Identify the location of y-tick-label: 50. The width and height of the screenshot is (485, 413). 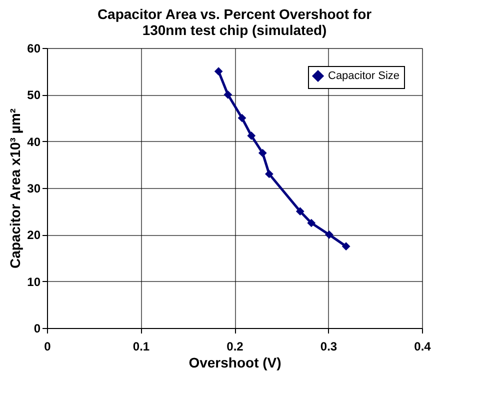
(34, 95).